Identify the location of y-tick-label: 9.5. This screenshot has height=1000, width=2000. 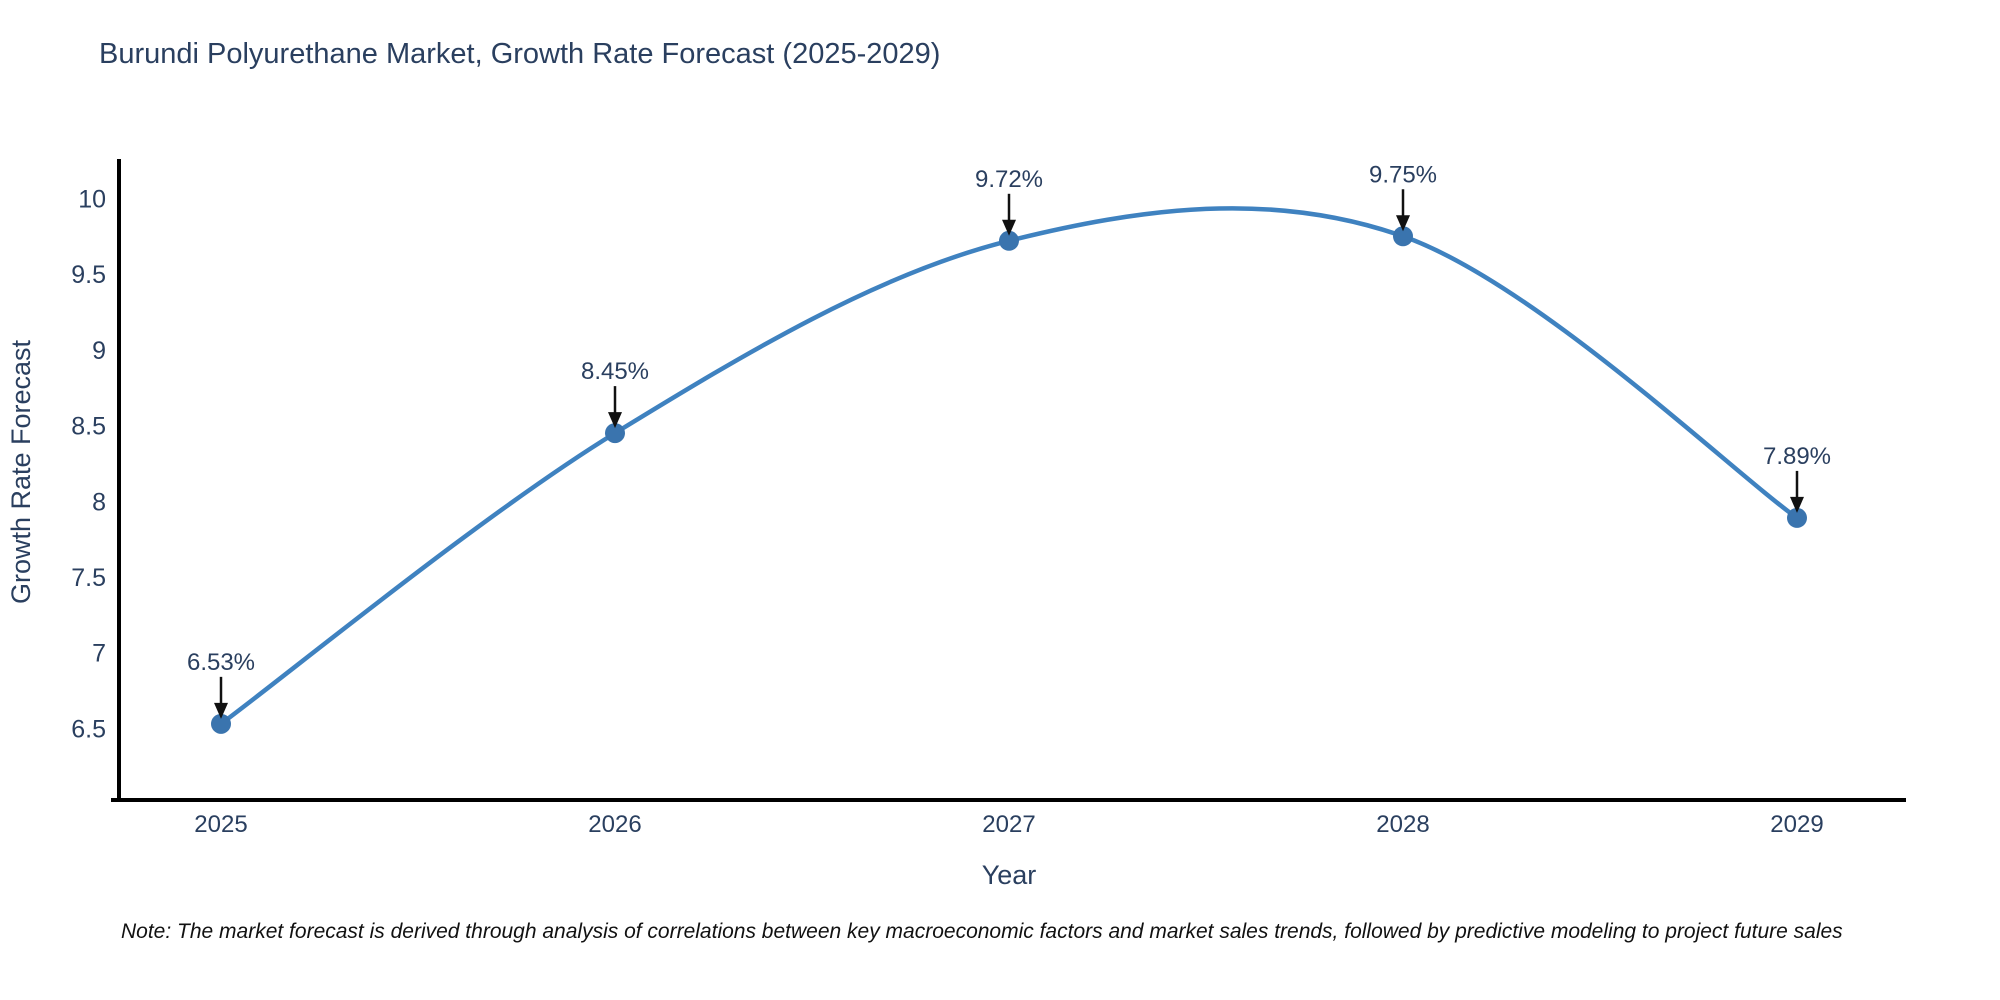
(88, 275).